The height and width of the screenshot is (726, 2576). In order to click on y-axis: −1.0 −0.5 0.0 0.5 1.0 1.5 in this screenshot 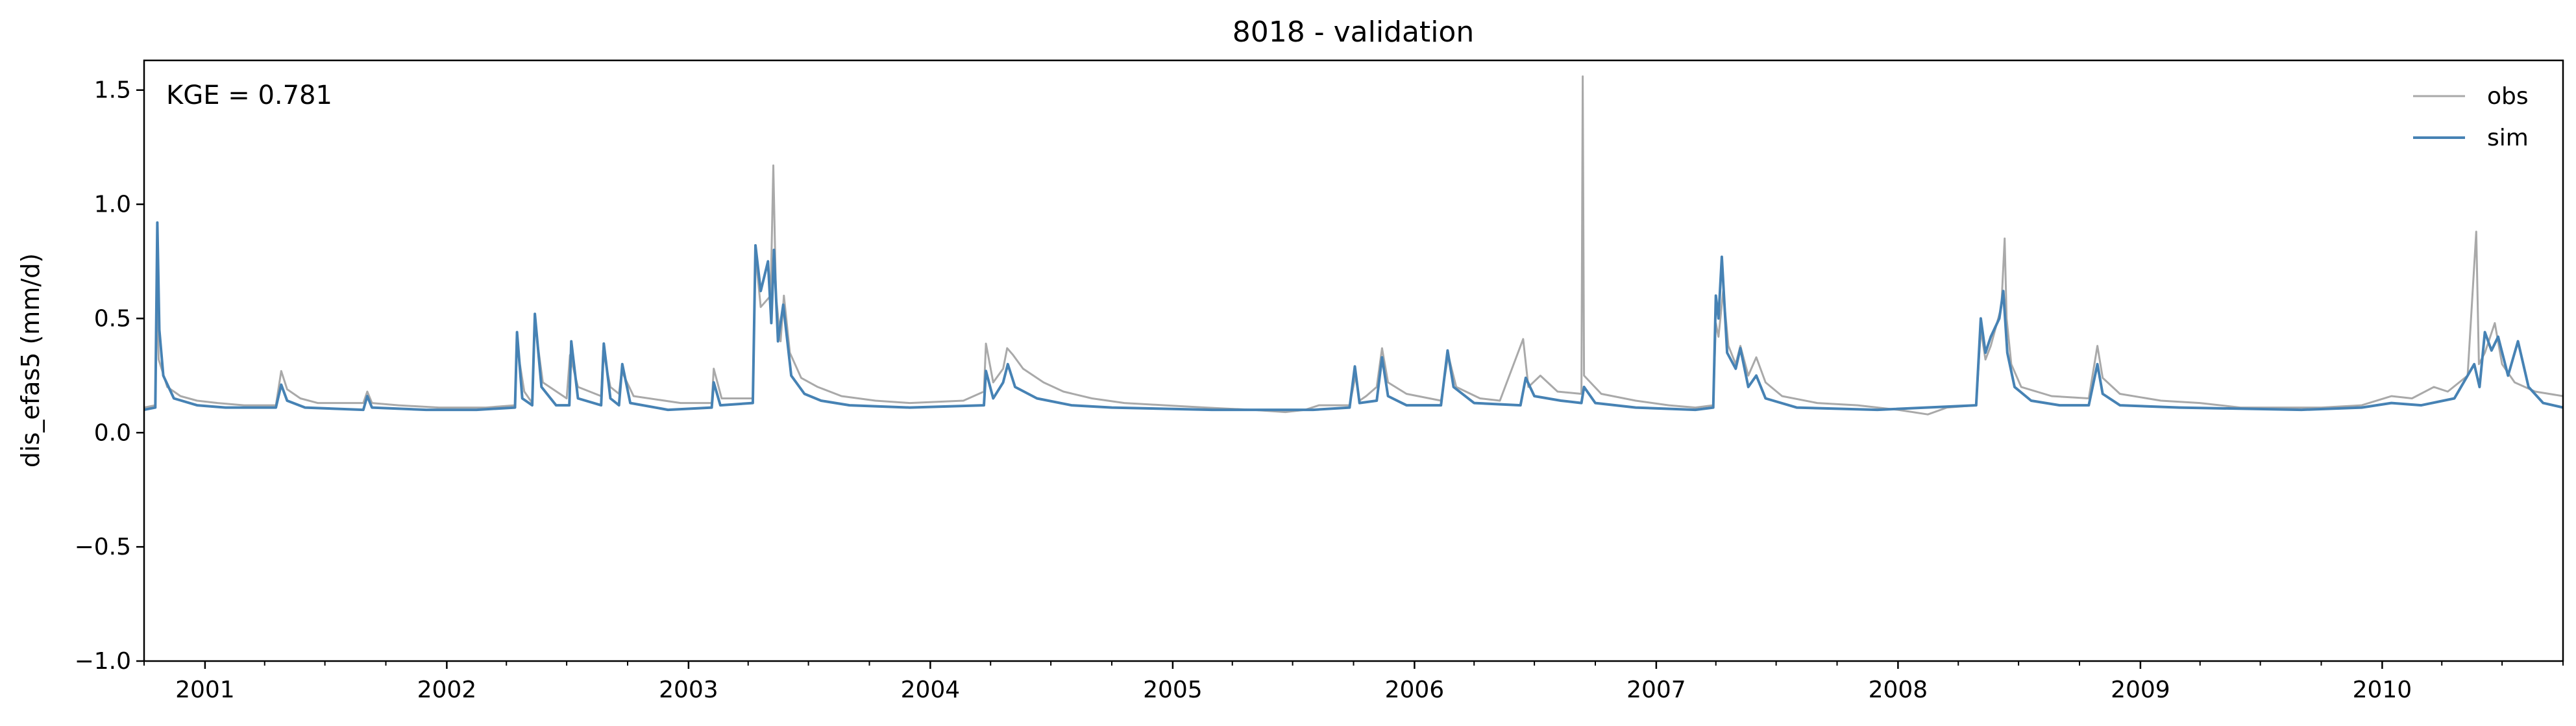, I will do `click(109, 376)`.